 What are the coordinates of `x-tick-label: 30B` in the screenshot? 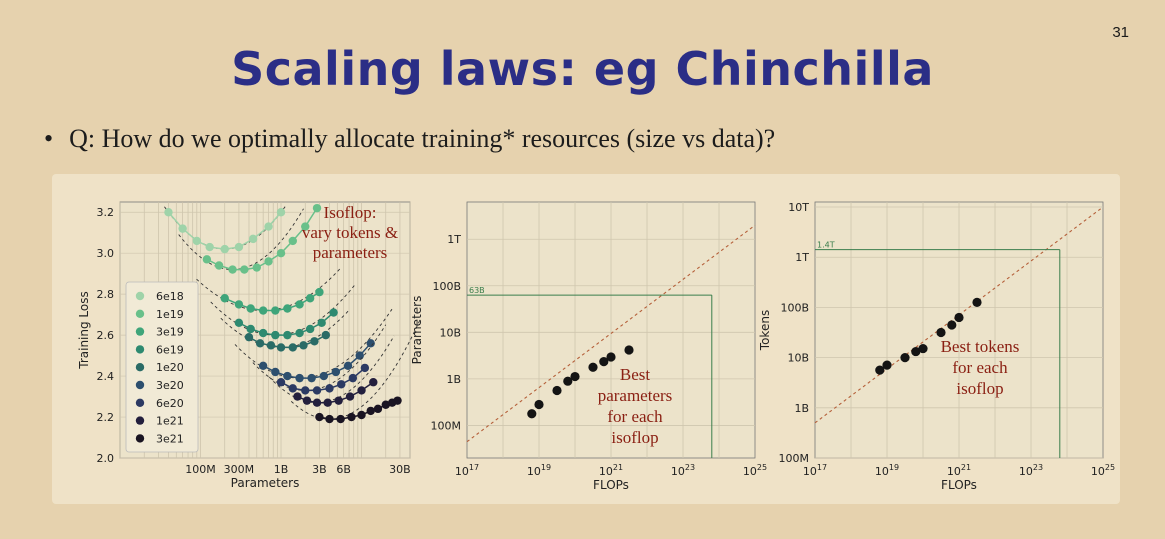 It's located at (400, 469).